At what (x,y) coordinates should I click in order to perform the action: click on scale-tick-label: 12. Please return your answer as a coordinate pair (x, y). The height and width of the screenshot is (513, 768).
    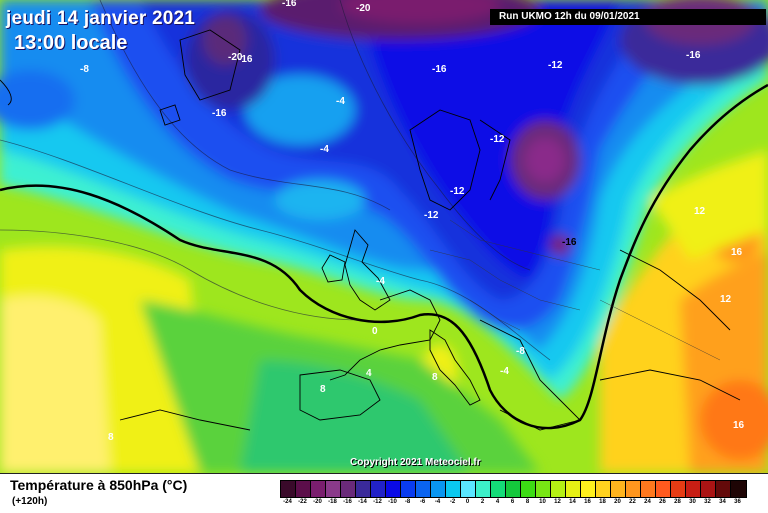
    Looking at the image, I should click on (557, 502).